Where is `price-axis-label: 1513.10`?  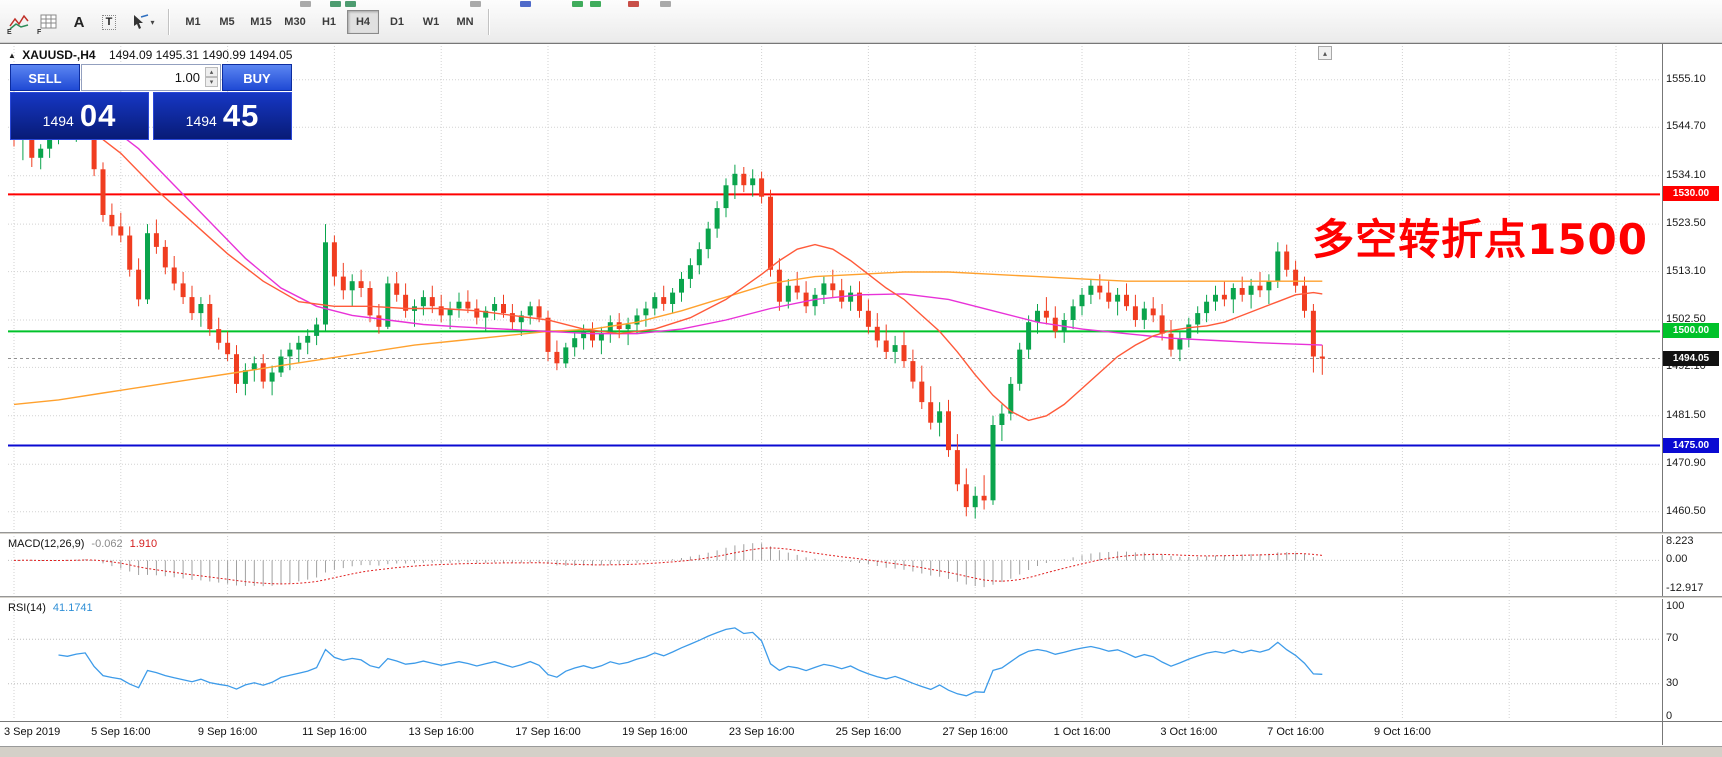 price-axis-label: 1513.10 is located at coordinates (1686, 270).